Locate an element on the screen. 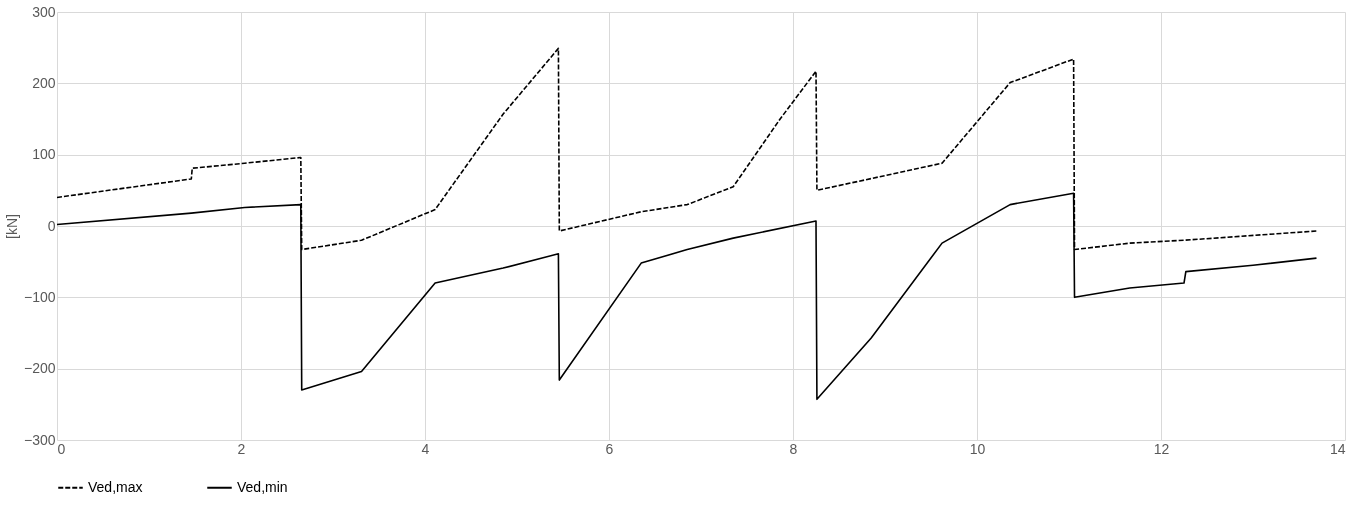  x-tick-label: 14 is located at coordinates (1337, 448).